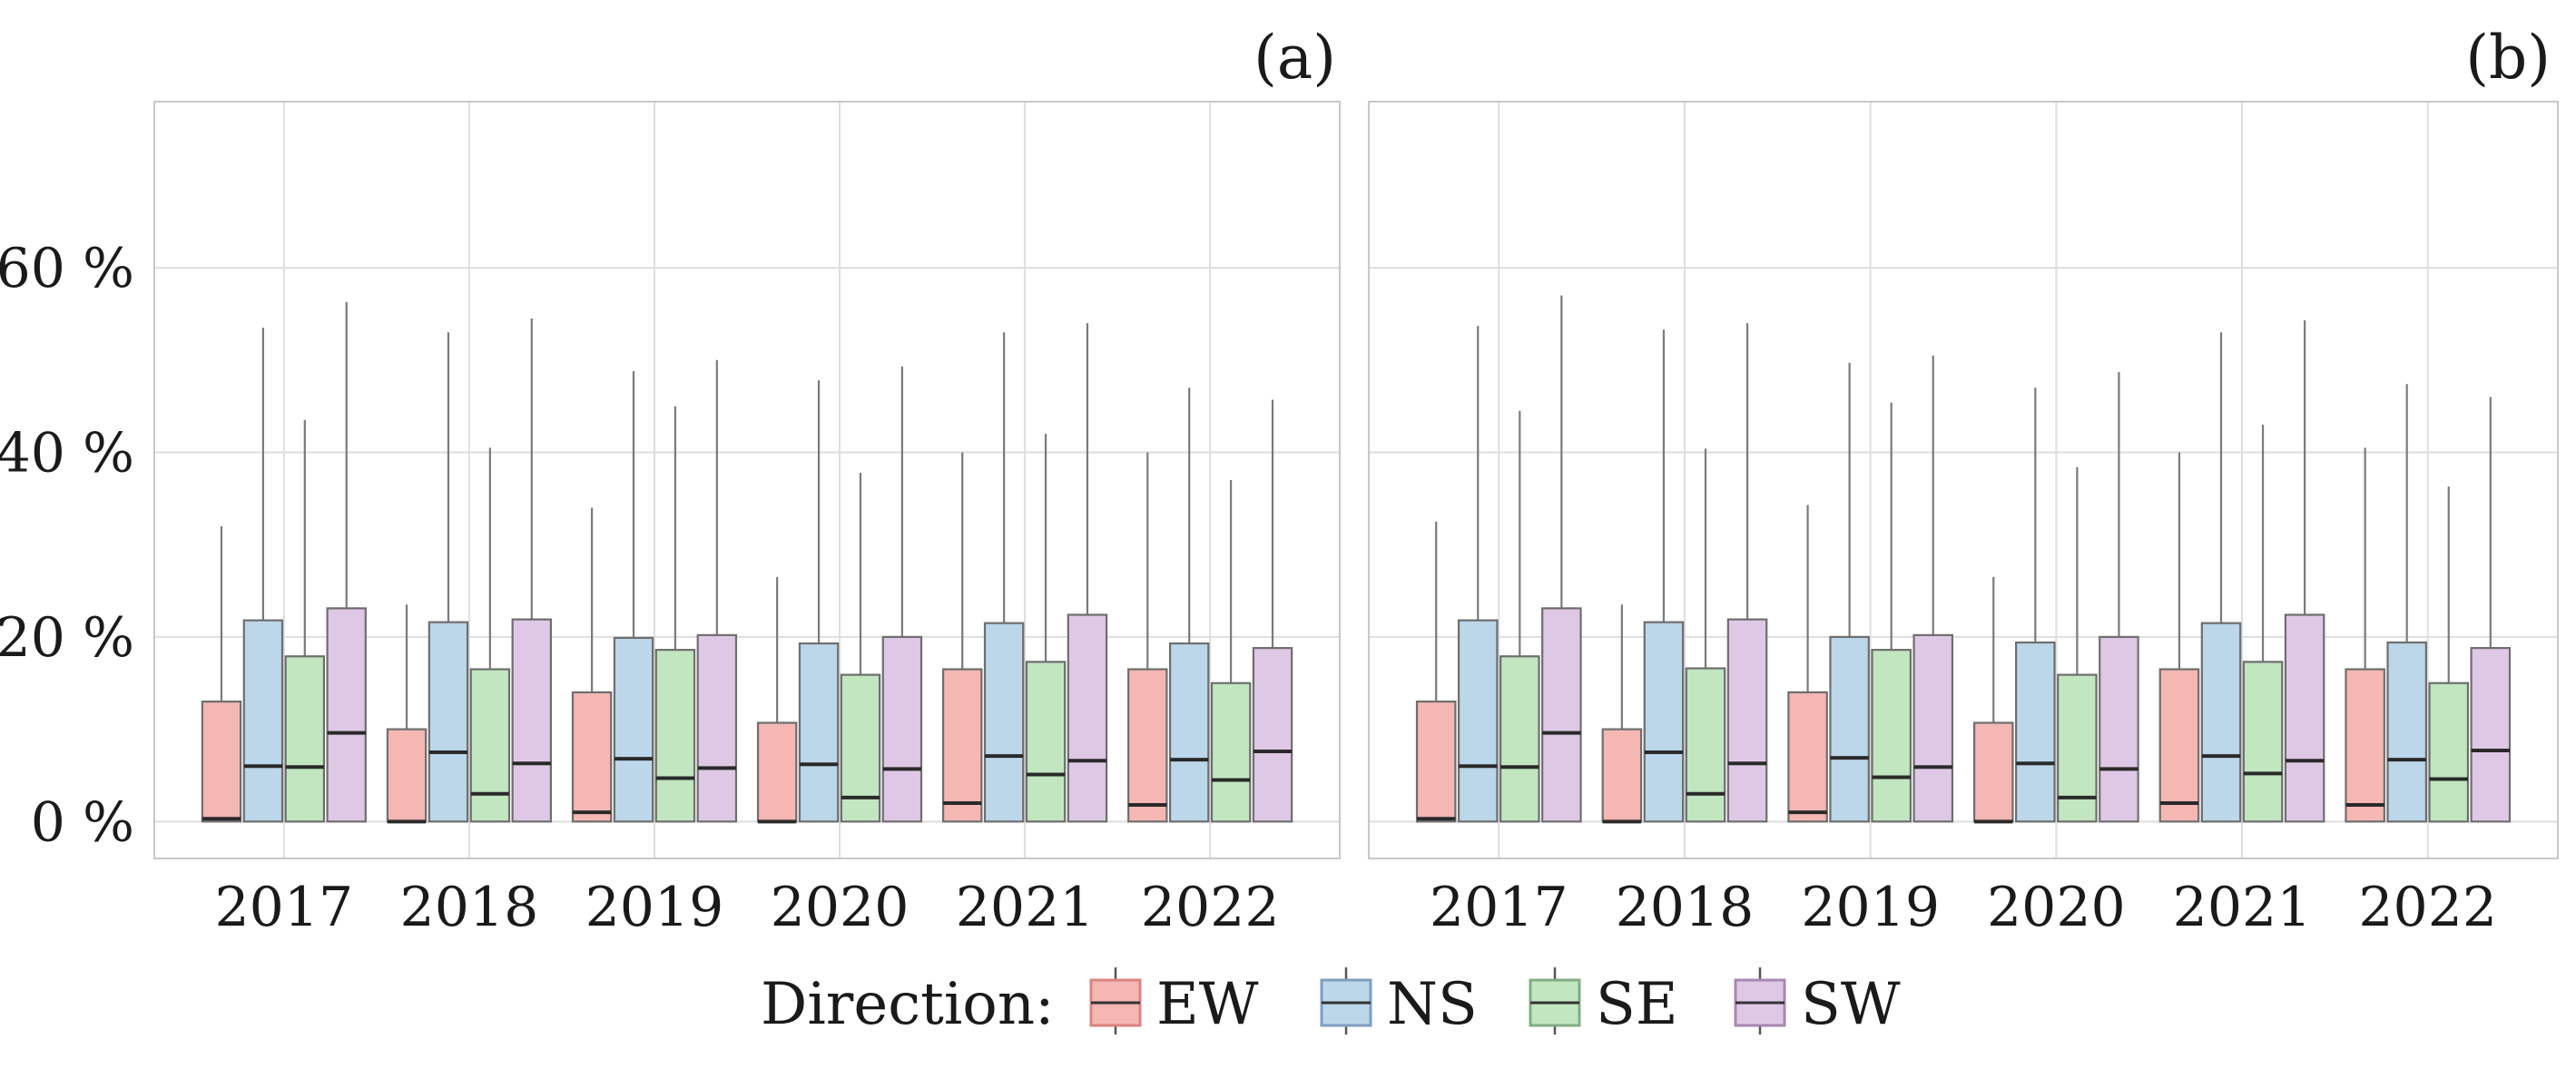 The image size is (2576, 1069). What do you see at coordinates (67, 268) in the screenshot?
I see `y-tick-label: 60 %` at bounding box center [67, 268].